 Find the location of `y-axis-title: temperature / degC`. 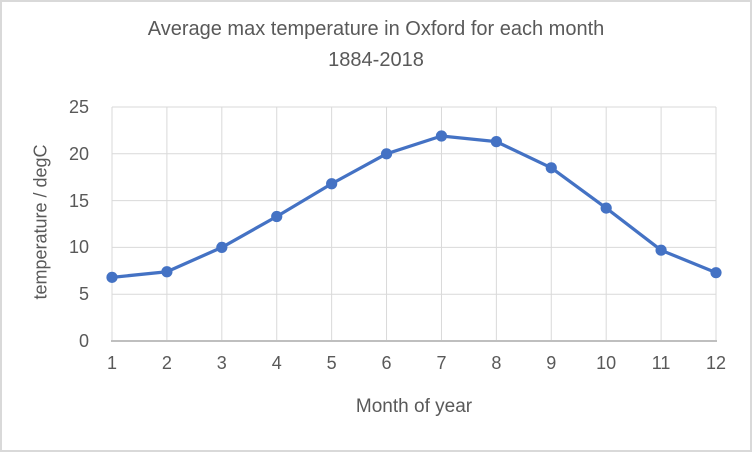

y-axis-title: temperature / degC is located at coordinates (40, 222).